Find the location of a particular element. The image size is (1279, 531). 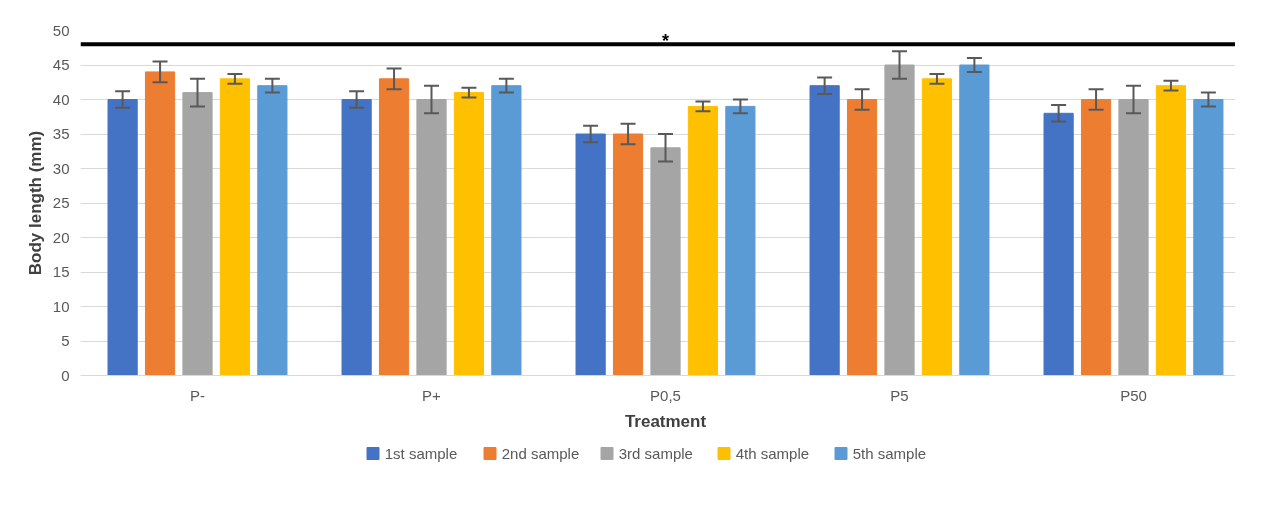

y-tick-label: 50 is located at coordinates (61, 30).